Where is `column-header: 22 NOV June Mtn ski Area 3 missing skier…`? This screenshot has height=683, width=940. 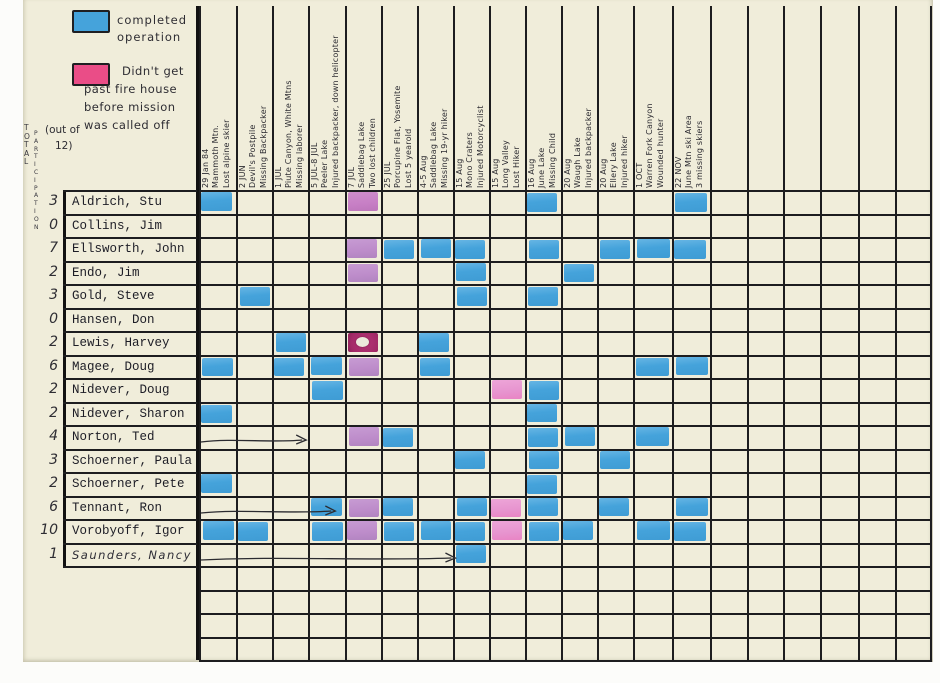
column-header: 22 NOV June Mtn ski Area 3 missing skier… is located at coordinates (689, 151).